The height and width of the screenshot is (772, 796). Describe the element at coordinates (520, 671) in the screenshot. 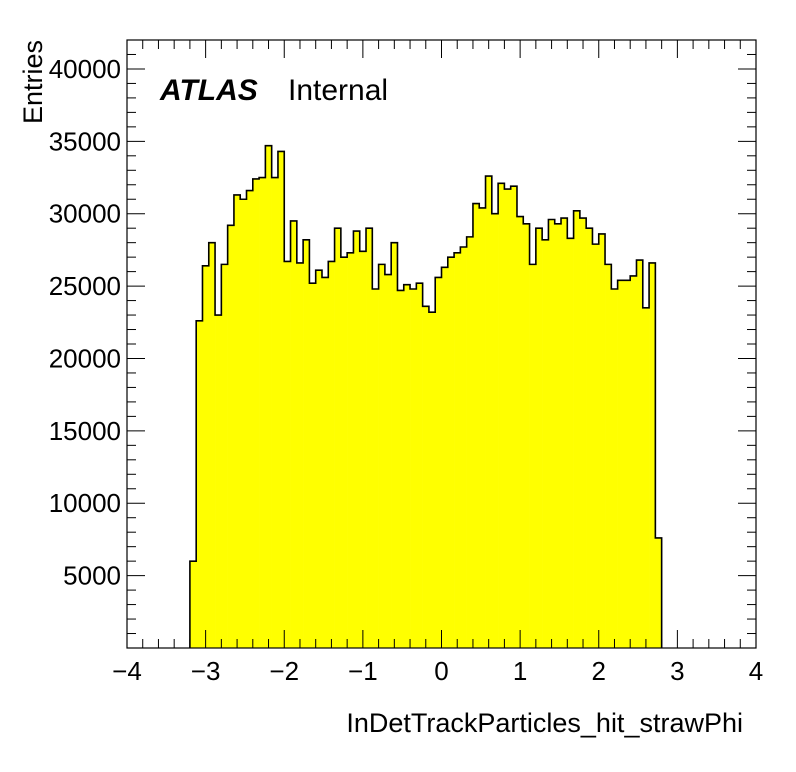

I see `x-tick-label: 1` at that location.